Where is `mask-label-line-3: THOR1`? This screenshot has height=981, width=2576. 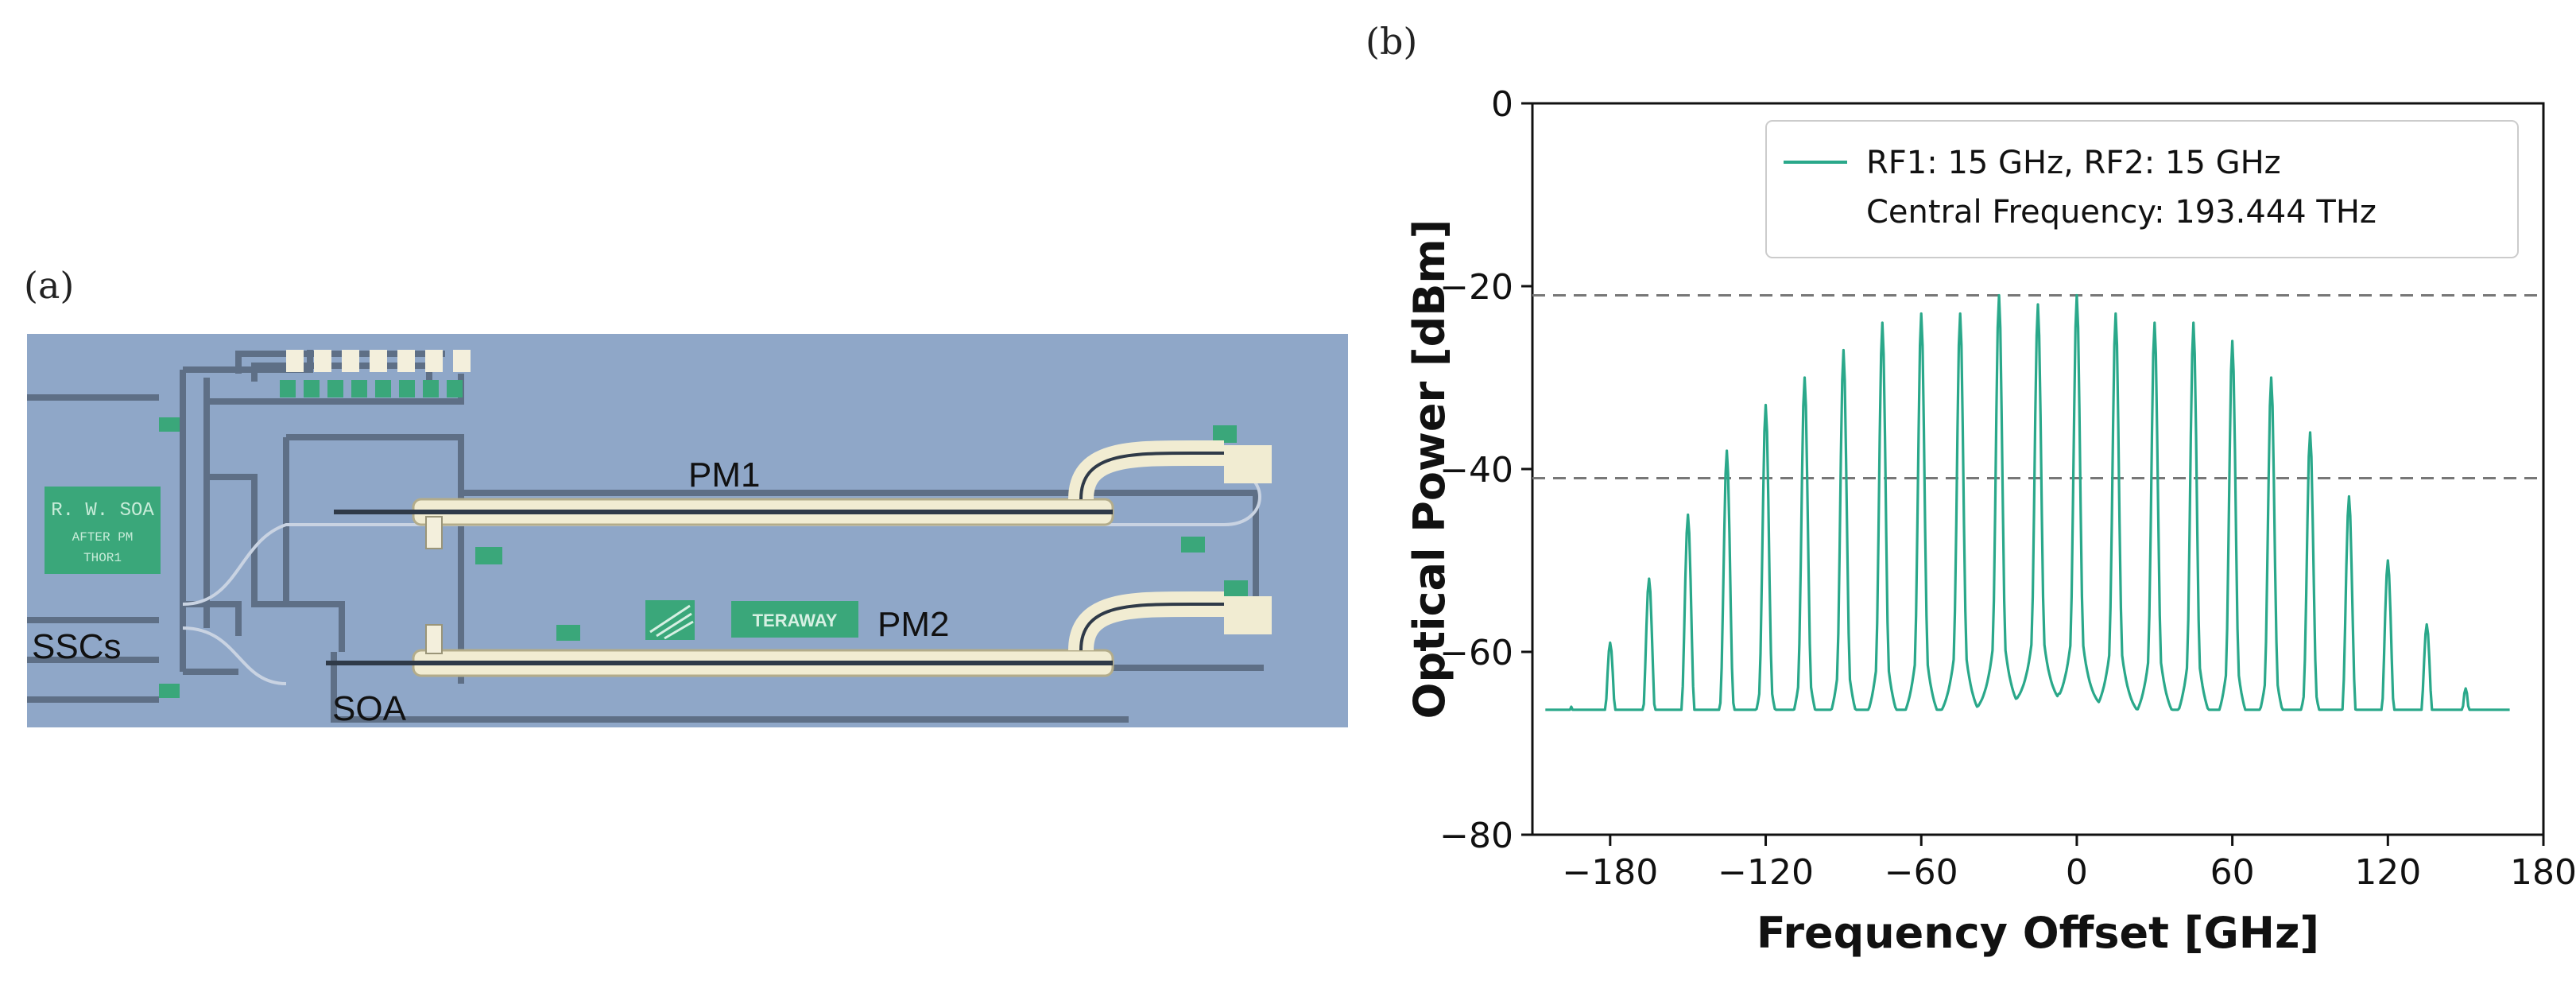 mask-label-line-3: THOR1 is located at coordinates (103, 558).